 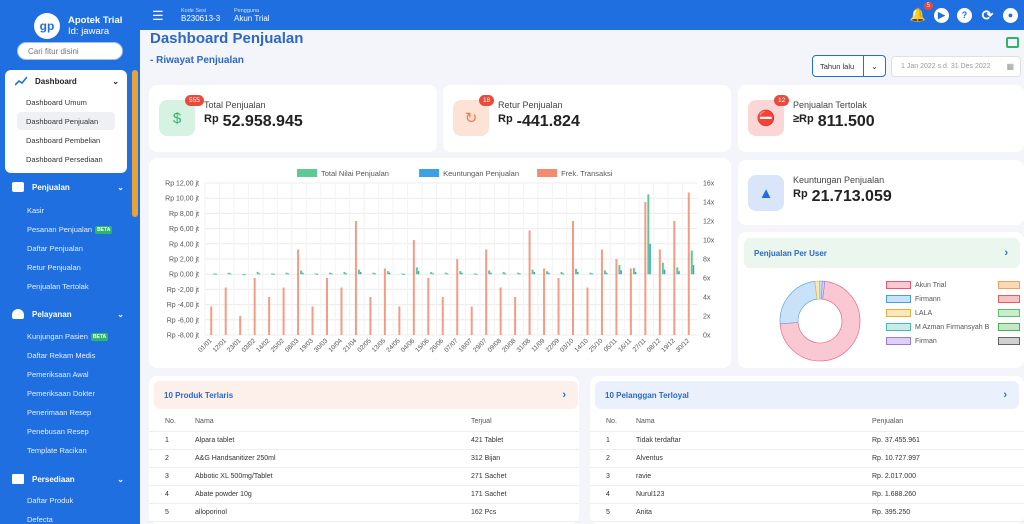 I want to click on x-tick-label: 22/09, so click(x=552, y=345).